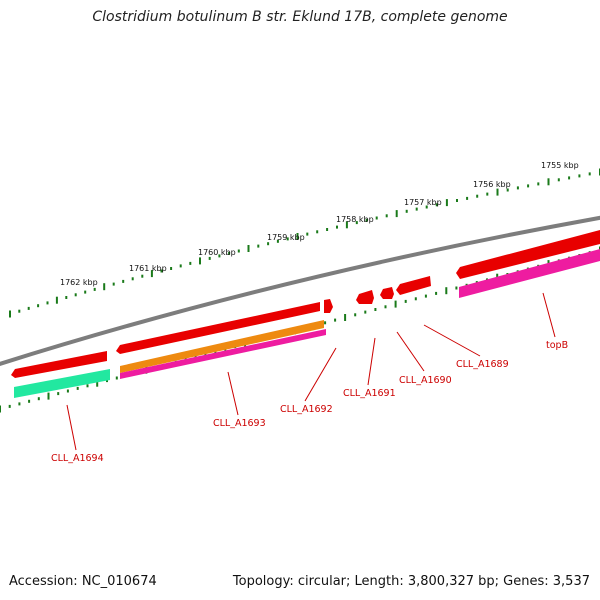 The height and width of the screenshot is (600, 600). Describe the element at coordinates (425, 380) in the screenshot. I see `gene-label-cll-a1690: CLL_A1690` at that location.